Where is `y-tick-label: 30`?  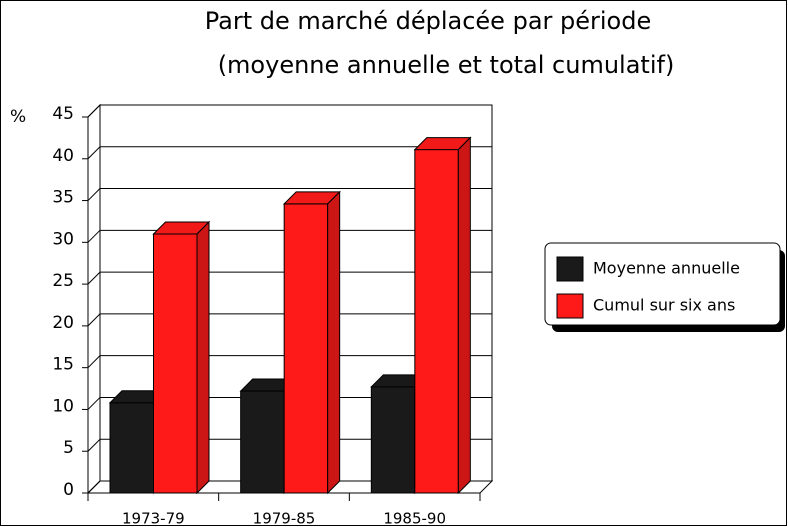 y-tick-label: 30 is located at coordinates (63, 239).